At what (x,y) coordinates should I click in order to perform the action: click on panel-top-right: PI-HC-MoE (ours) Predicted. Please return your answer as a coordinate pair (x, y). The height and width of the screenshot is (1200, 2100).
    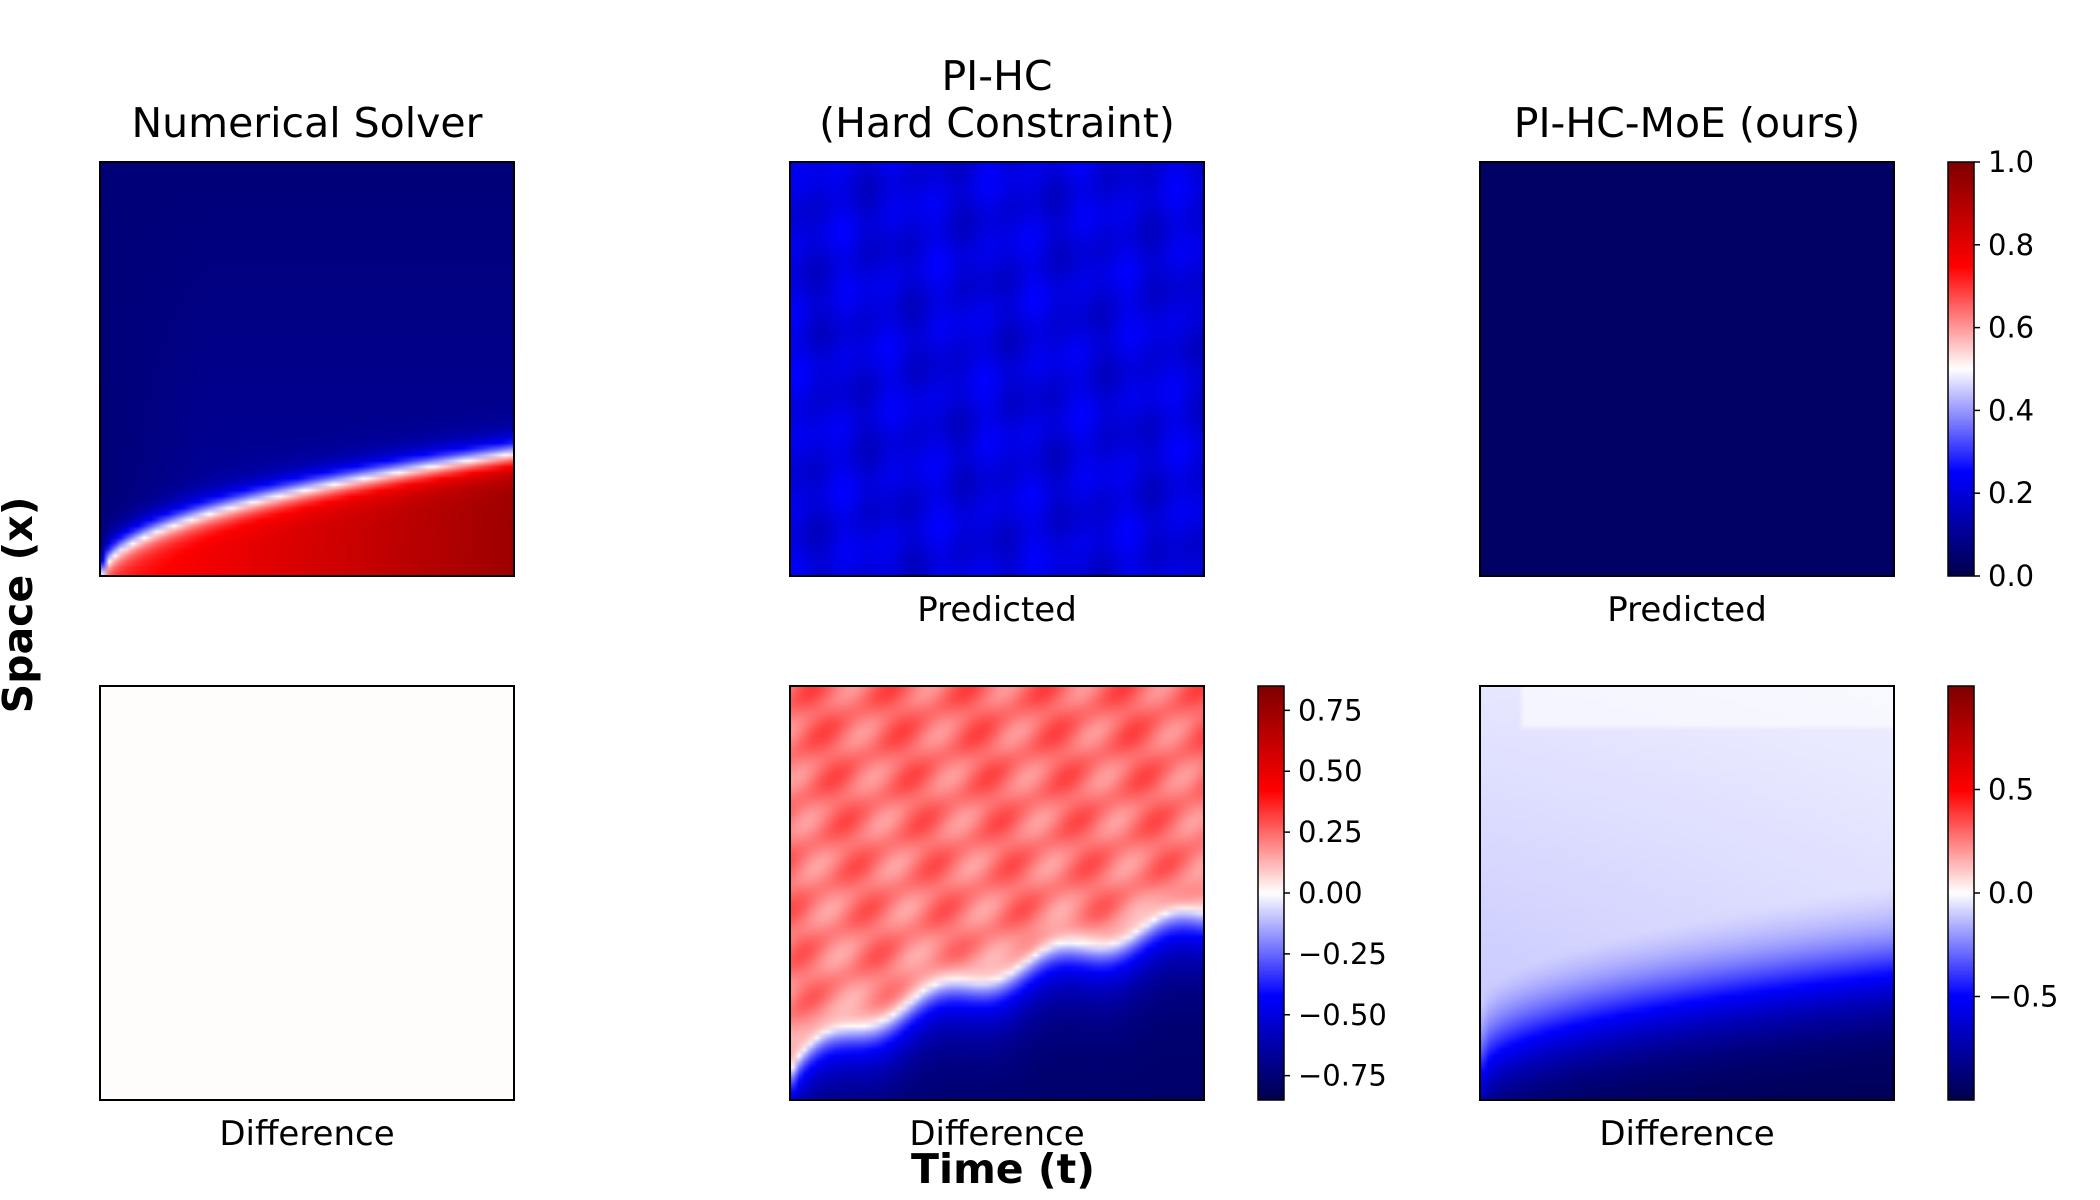
    Looking at the image, I should click on (1687, 364).